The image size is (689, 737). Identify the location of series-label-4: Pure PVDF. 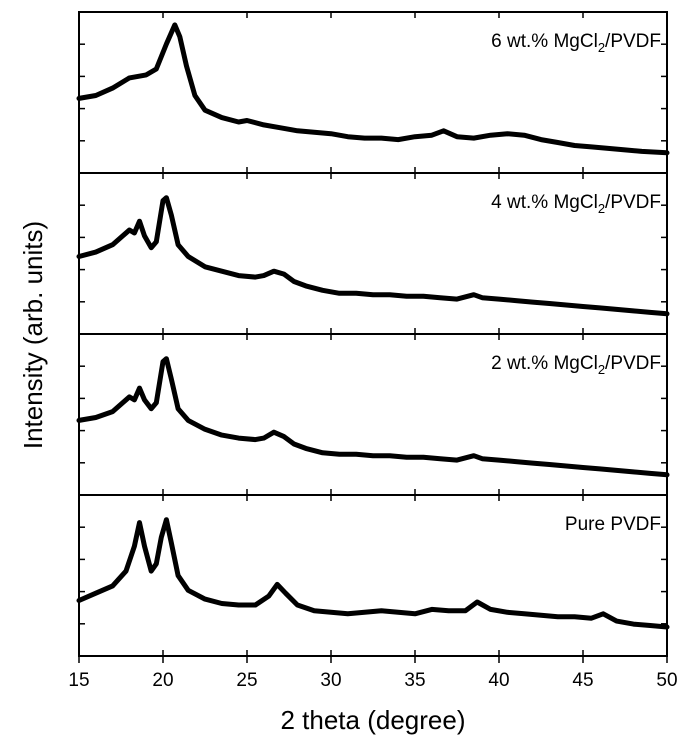
(613, 524).